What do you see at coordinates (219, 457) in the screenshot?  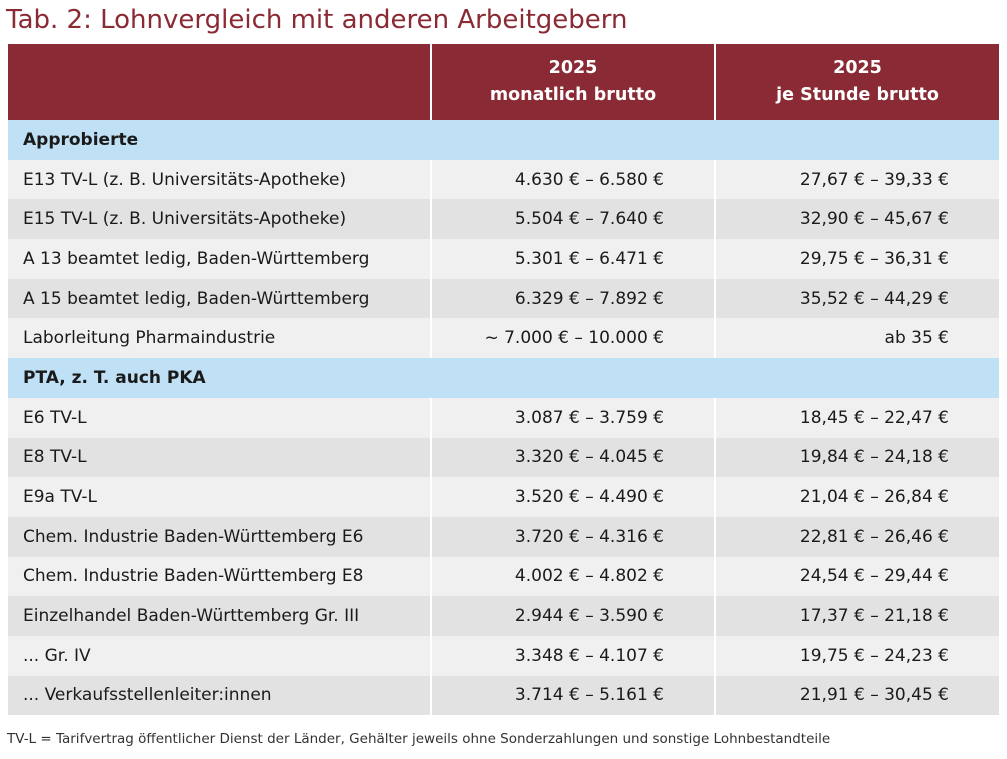 I see `row-name: E8 TV-L` at bounding box center [219, 457].